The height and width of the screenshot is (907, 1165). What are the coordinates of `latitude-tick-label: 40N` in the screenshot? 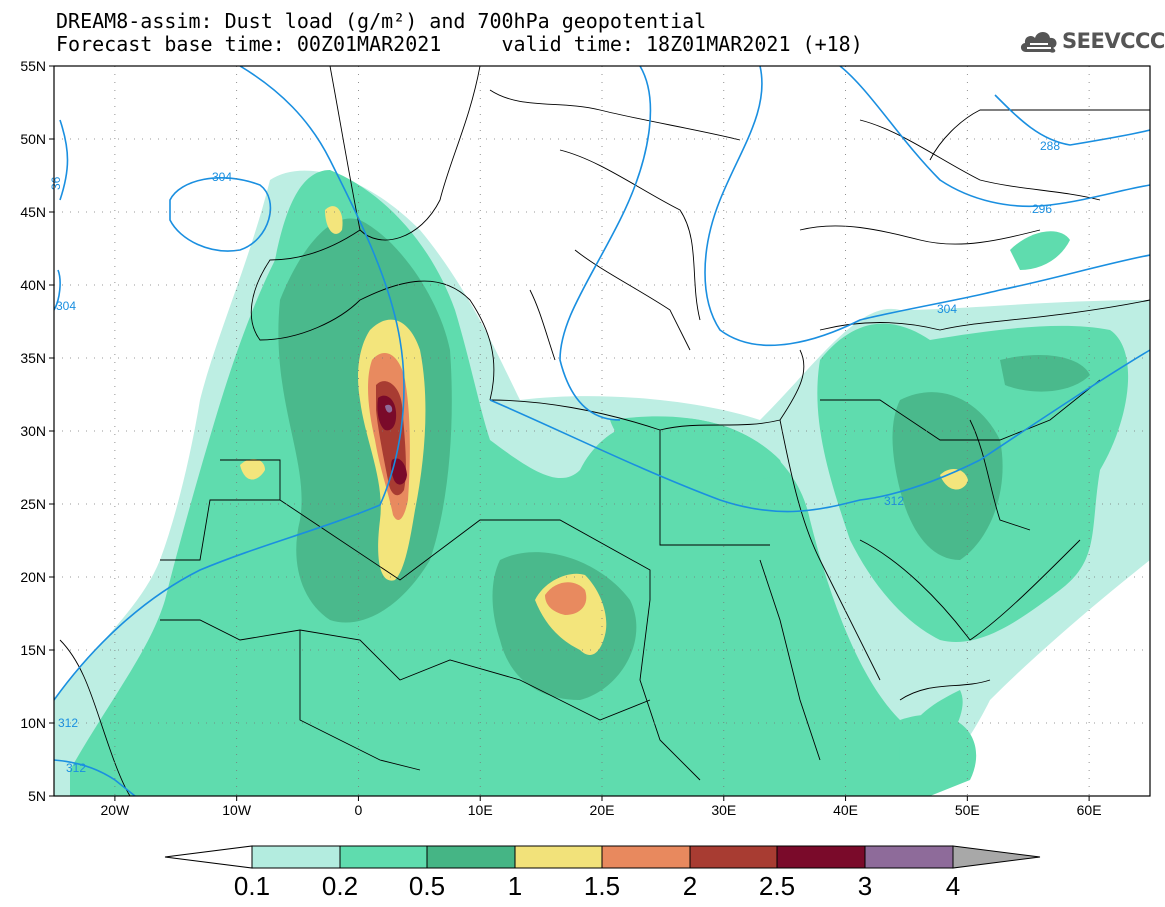 It's located at (33, 285).